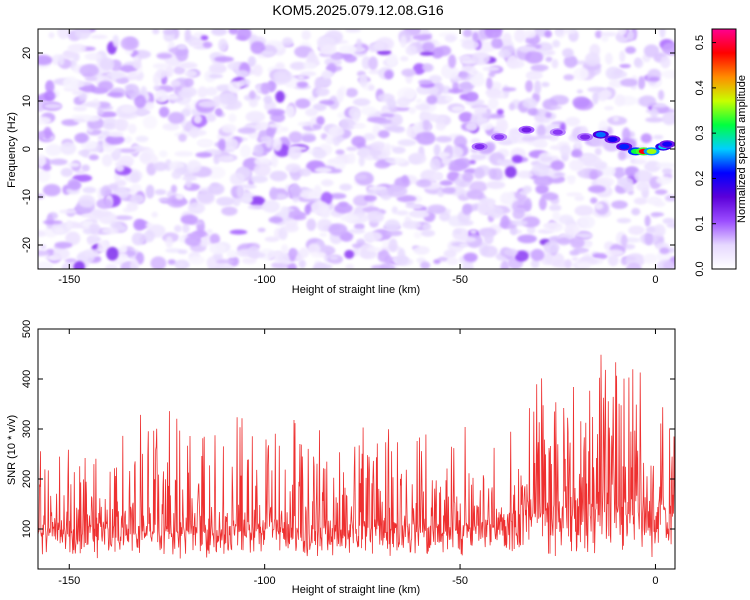 The width and height of the screenshot is (750, 600). Describe the element at coordinates (705, 156) in the screenshot. I see `colorbar-ticks: 0.0 0.1 0.2 0.3 0.4 0.5` at that location.